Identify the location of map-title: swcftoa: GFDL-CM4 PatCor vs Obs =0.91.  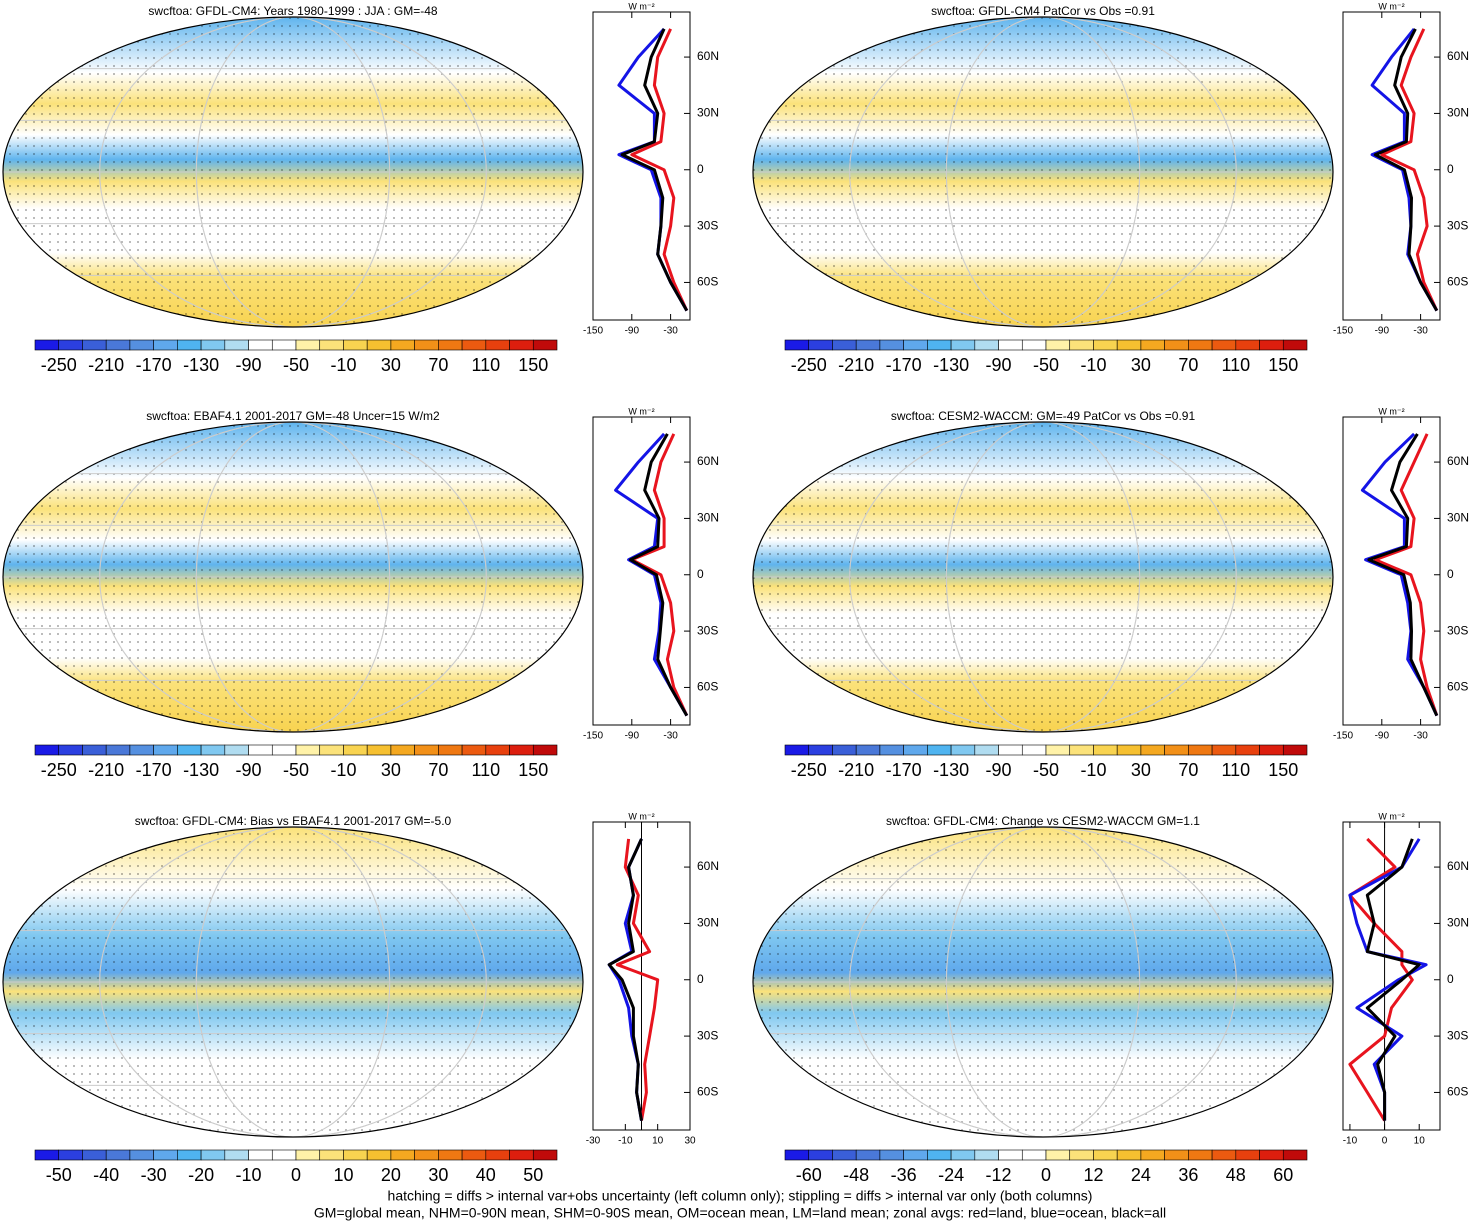
(1043, 11).